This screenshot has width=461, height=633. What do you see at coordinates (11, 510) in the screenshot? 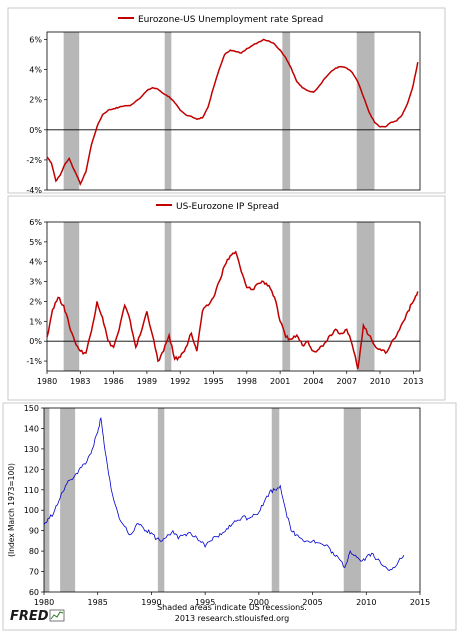
I see `y-axis-label: (Index March 1973=100)` at bounding box center [11, 510].